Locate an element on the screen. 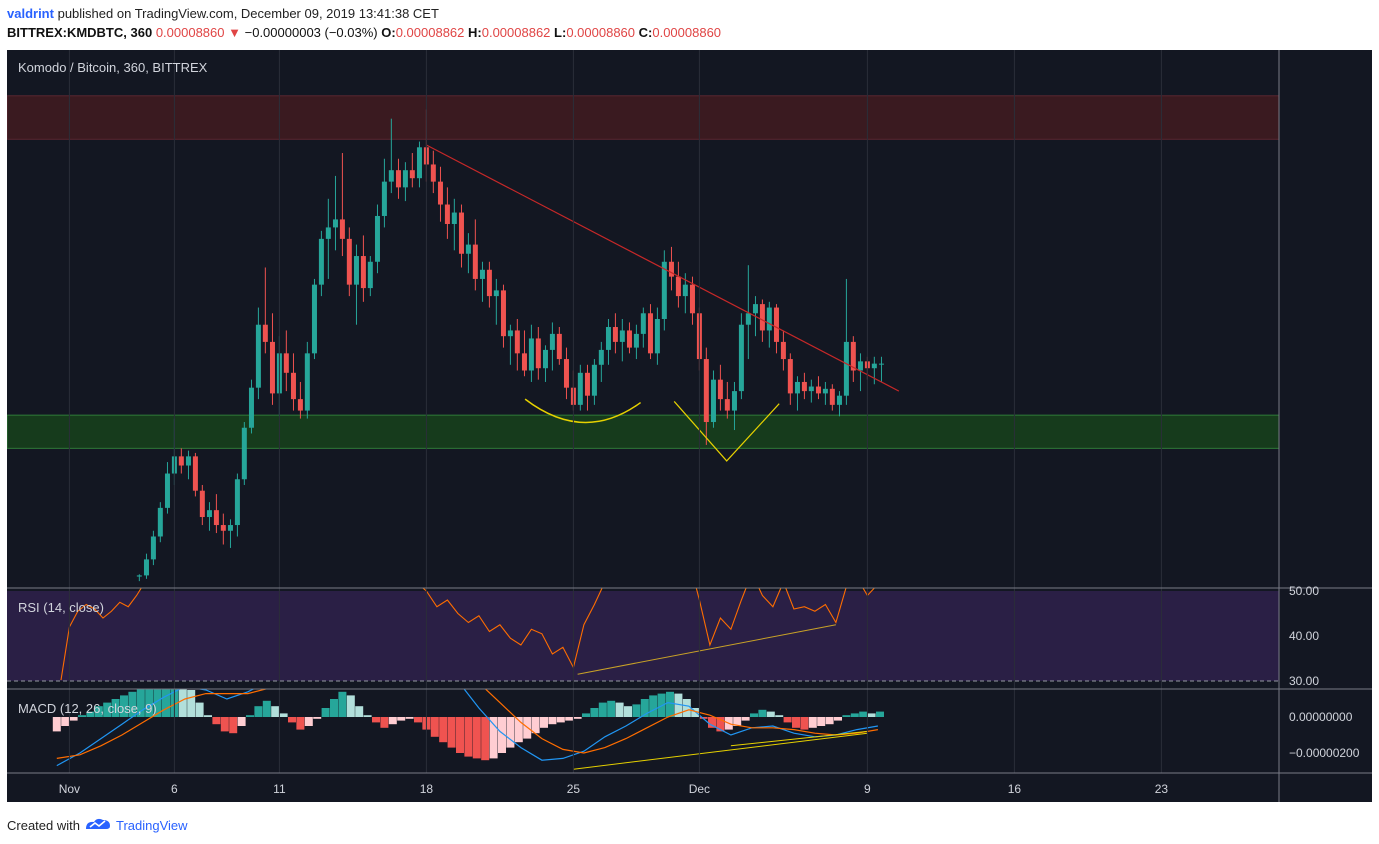  x-tick-label: 6 is located at coordinates (174, 789).